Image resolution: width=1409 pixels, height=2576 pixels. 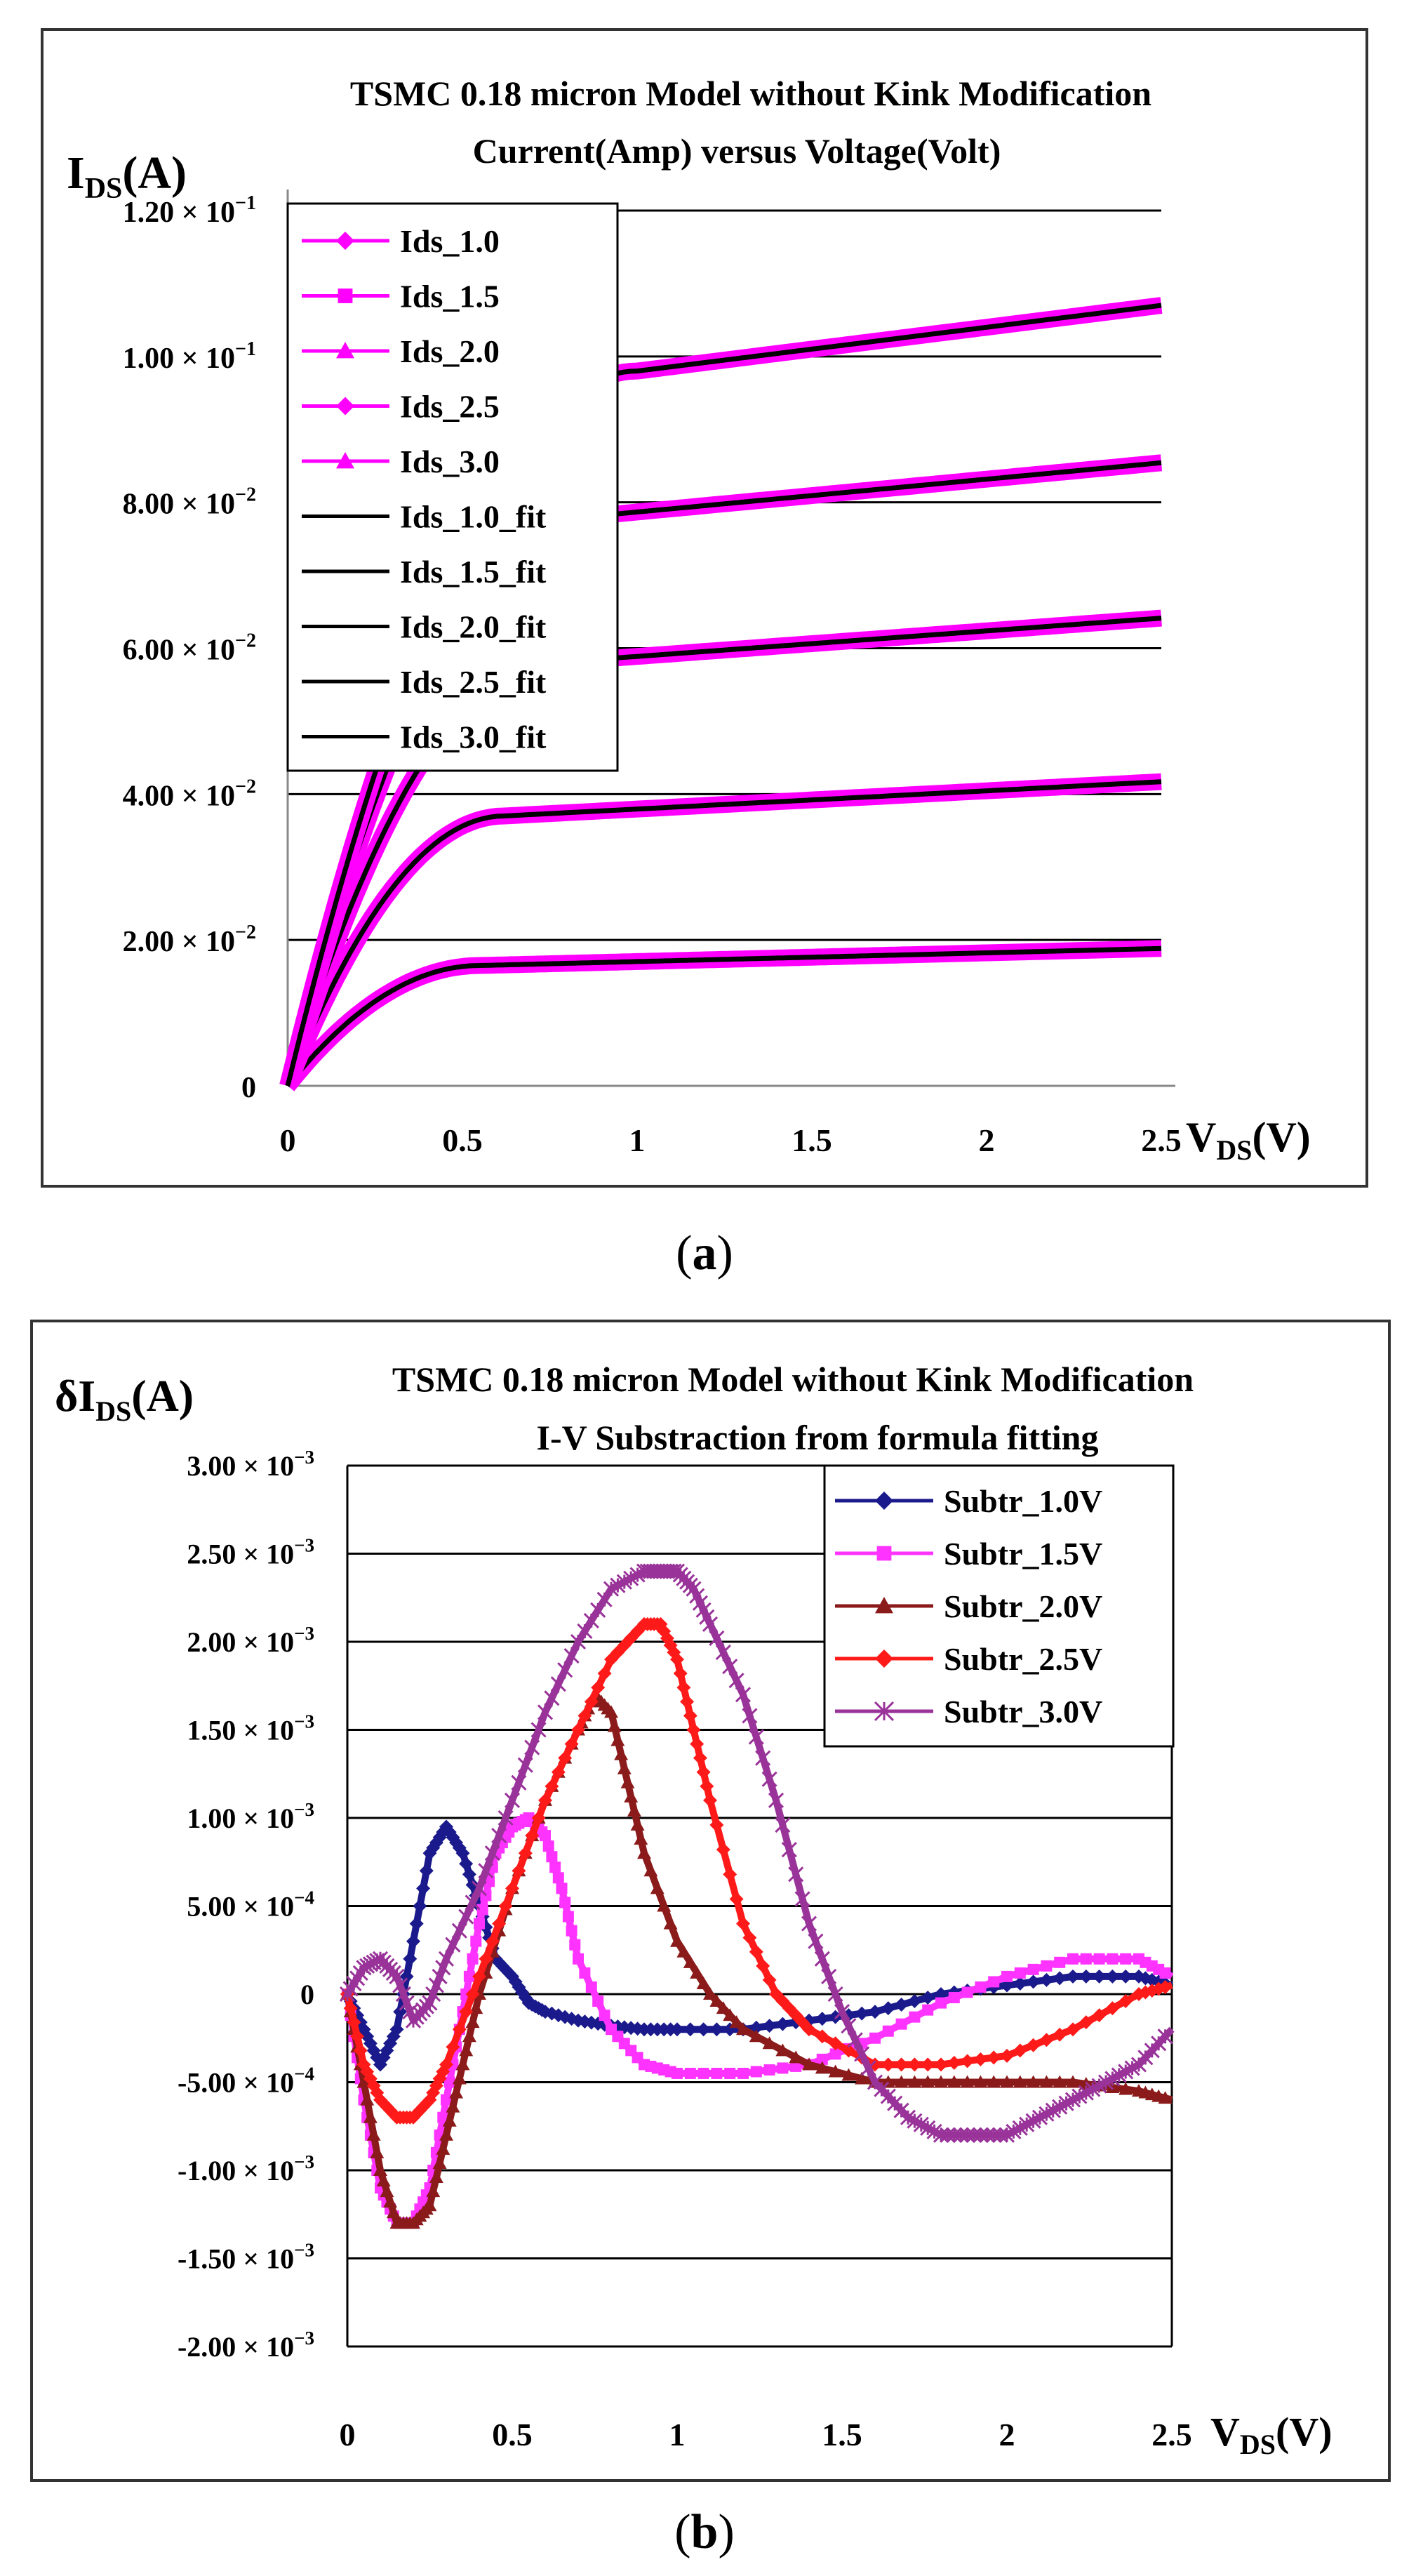 What do you see at coordinates (190, 356) in the screenshot?
I see `chart-a-y-tick-label: 1.00 × 10⁻¹` at bounding box center [190, 356].